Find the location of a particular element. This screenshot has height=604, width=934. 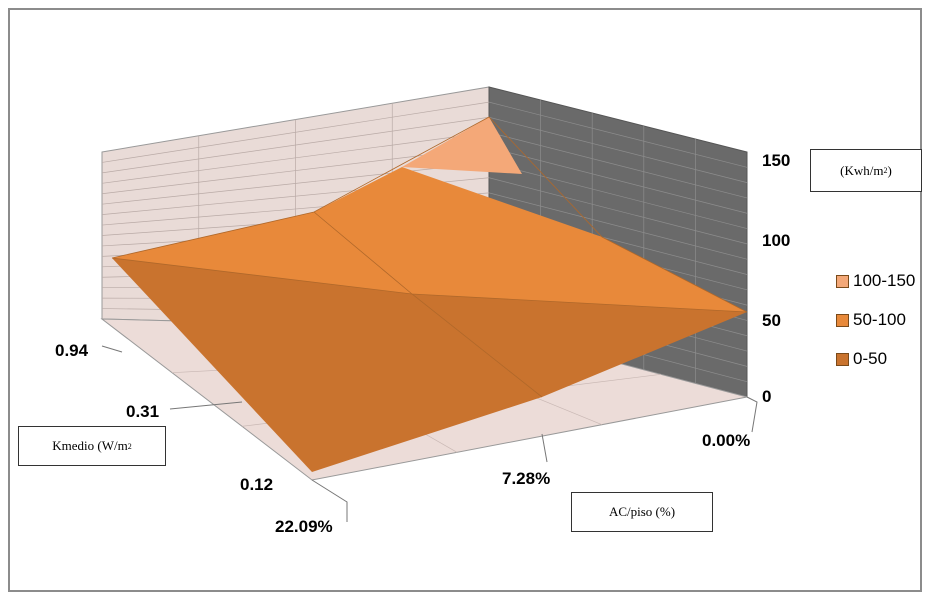

x-tick-0.00: 0.00% is located at coordinates (726, 440).